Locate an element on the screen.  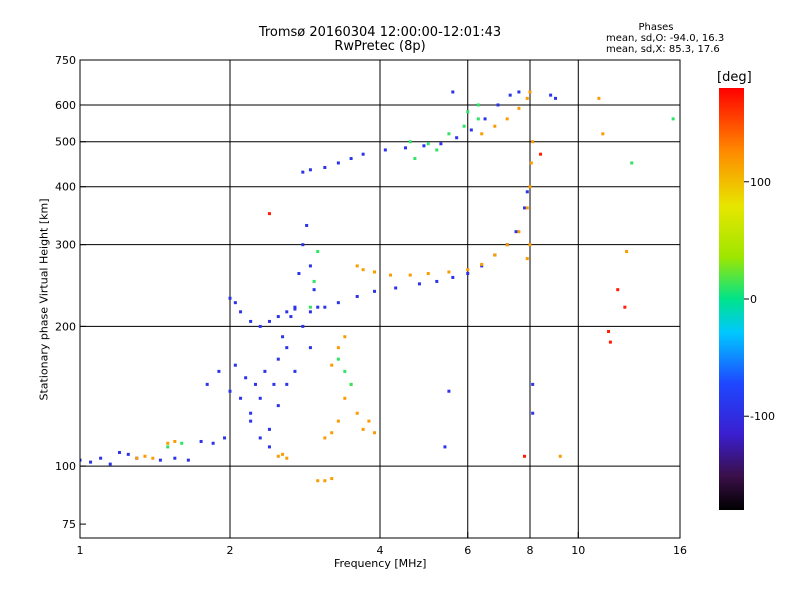
colorbar-tick-label: 100 is located at coordinates (760, 182).